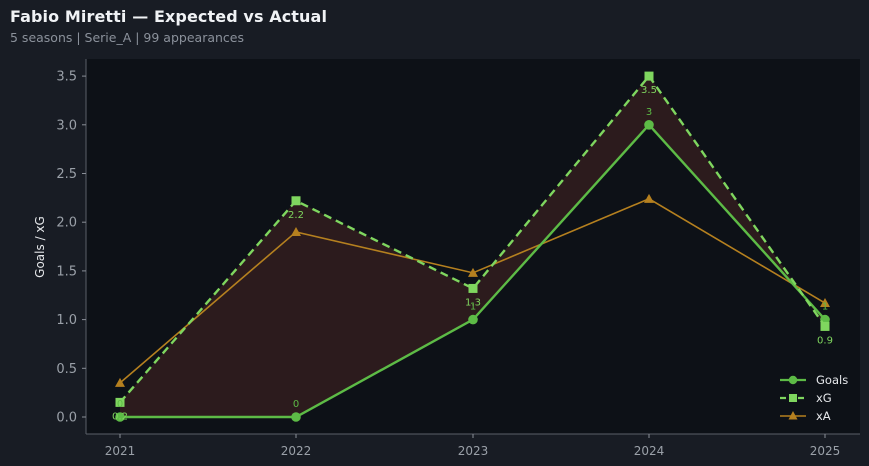  What do you see at coordinates (806, 398) in the screenshot?
I see `legend-item-xg: xG` at bounding box center [806, 398].